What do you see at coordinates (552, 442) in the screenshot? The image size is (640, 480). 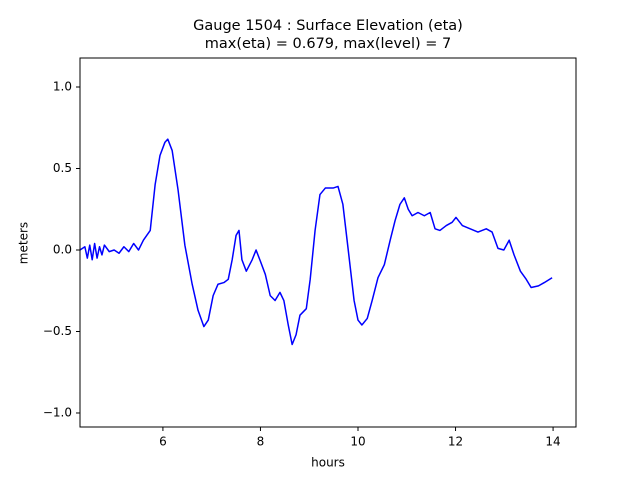 I see `x-tick-label: 14` at bounding box center [552, 442].